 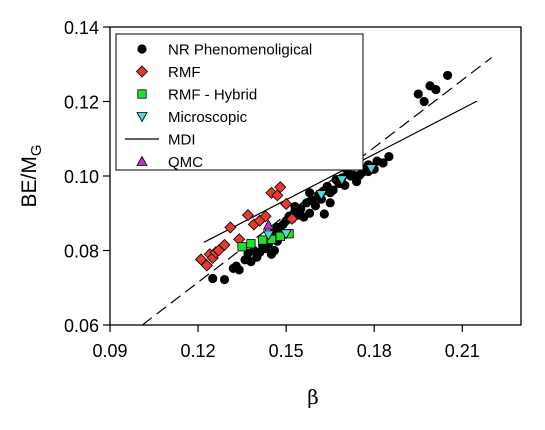 I want to click on y-tick-label: 0.14, so click(x=81, y=28).